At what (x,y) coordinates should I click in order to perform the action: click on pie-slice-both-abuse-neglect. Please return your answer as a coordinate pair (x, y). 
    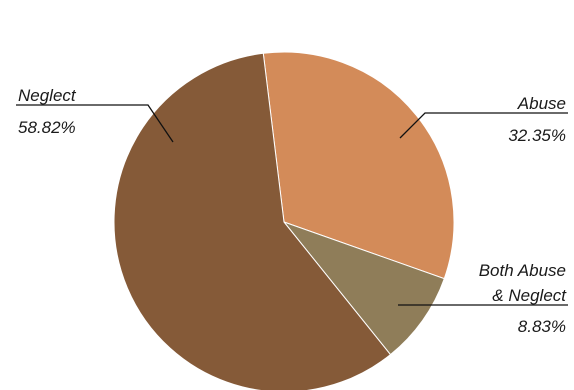
    Looking at the image, I should click on (363, 288).